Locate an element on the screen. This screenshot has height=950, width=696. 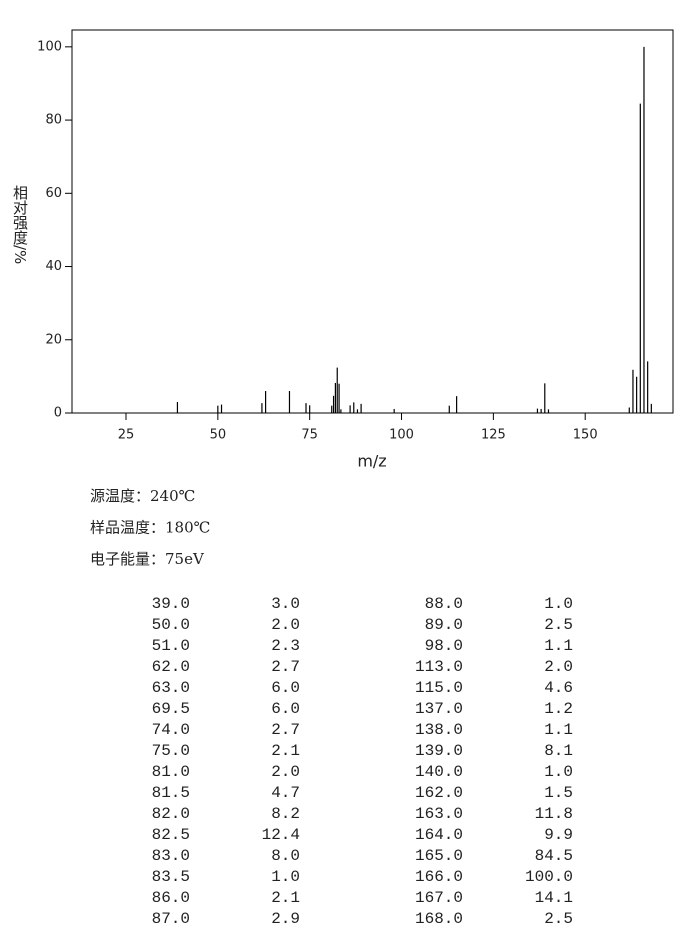
table-mz: 74.0 is located at coordinates (171, 730).